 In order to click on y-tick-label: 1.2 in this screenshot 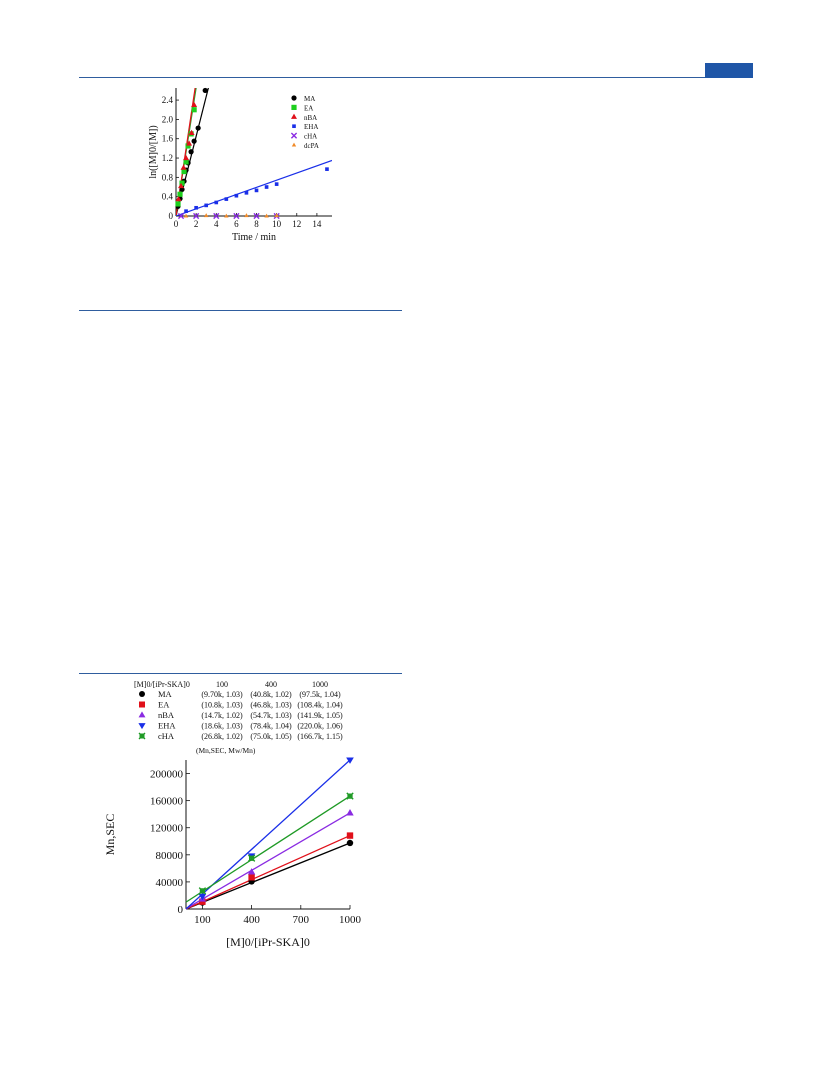, I will do `click(167, 158)`.